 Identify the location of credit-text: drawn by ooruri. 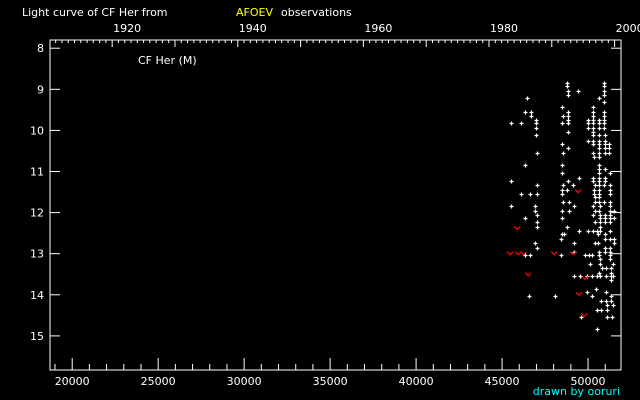
(576, 391).